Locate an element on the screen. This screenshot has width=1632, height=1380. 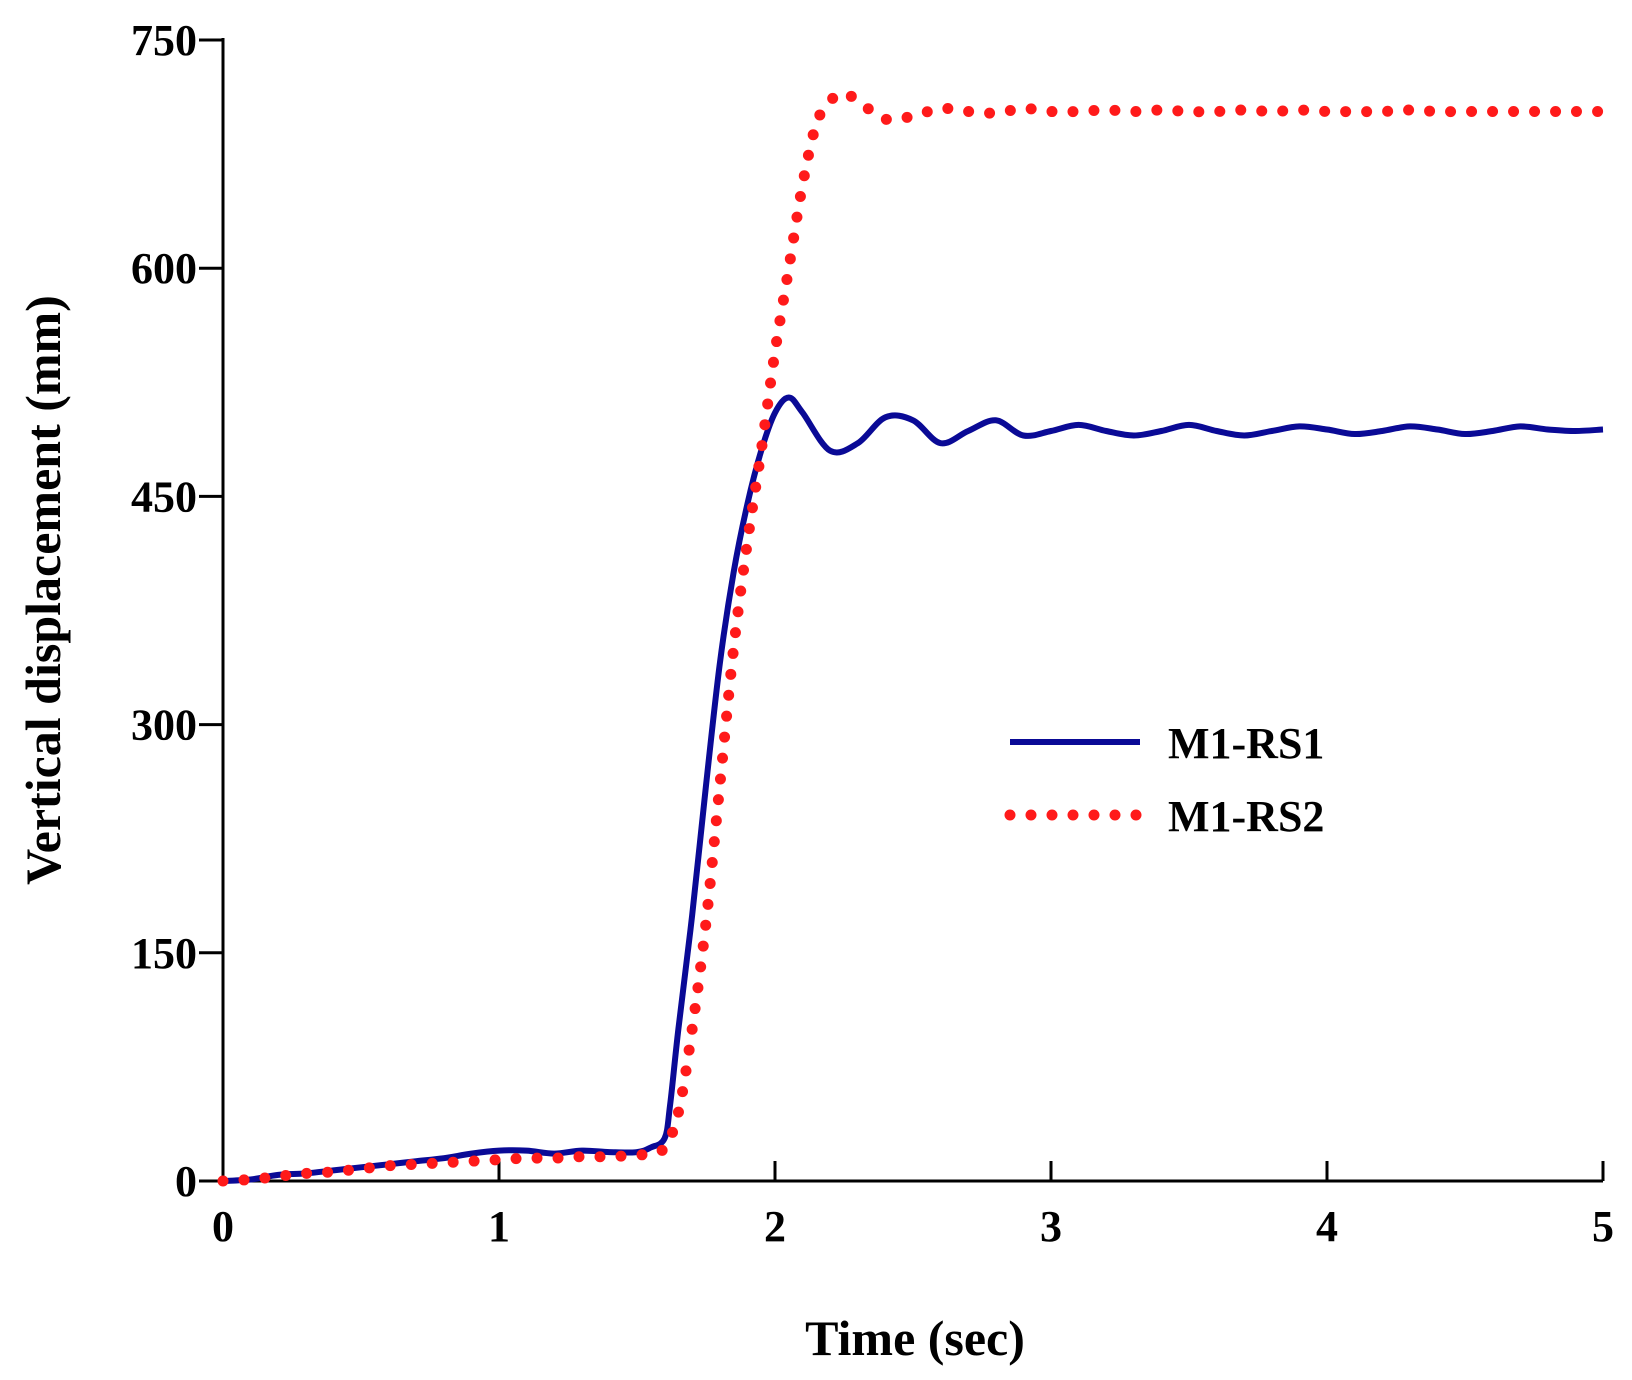
legend: M1-RS1 M1-RS2 is located at coordinates (1164, 780).